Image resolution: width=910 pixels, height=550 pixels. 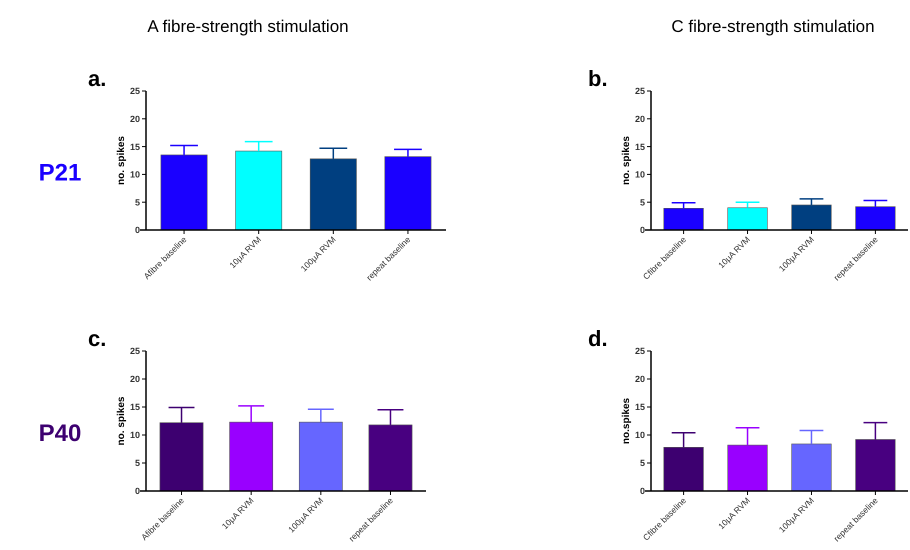 I want to click on chart-title: a., so click(x=97, y=78).